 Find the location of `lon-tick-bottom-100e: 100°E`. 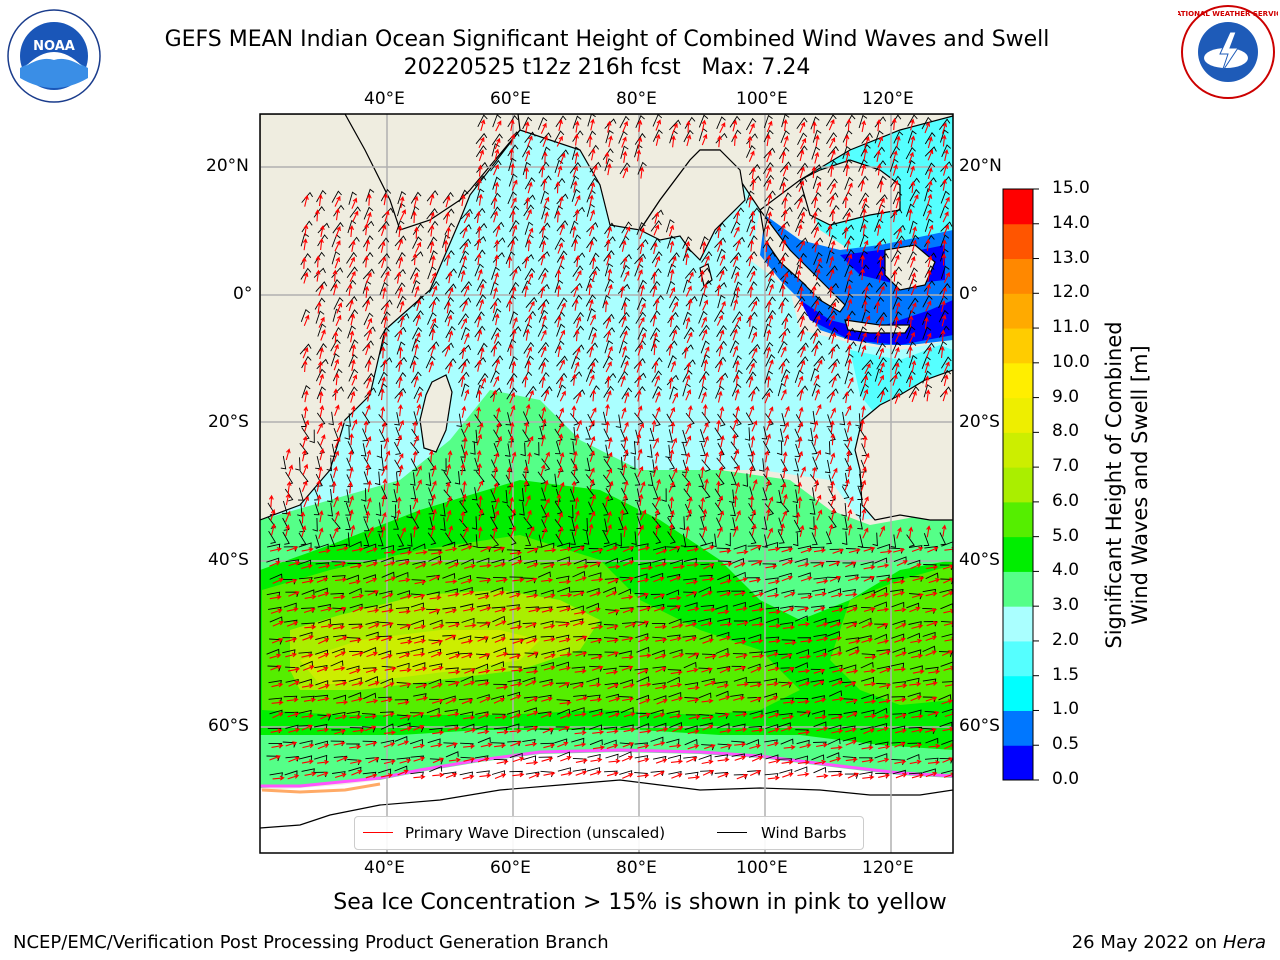

lon-tick-bottom-100e: 100°E is located at coordinates (762, 868).